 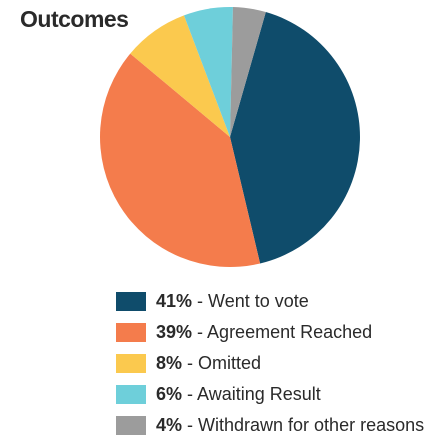 What do you see at coordinates (208, 72) in the screenshot?
I see `pie-slice-awaiting-result` at bounding box center [208, 72].